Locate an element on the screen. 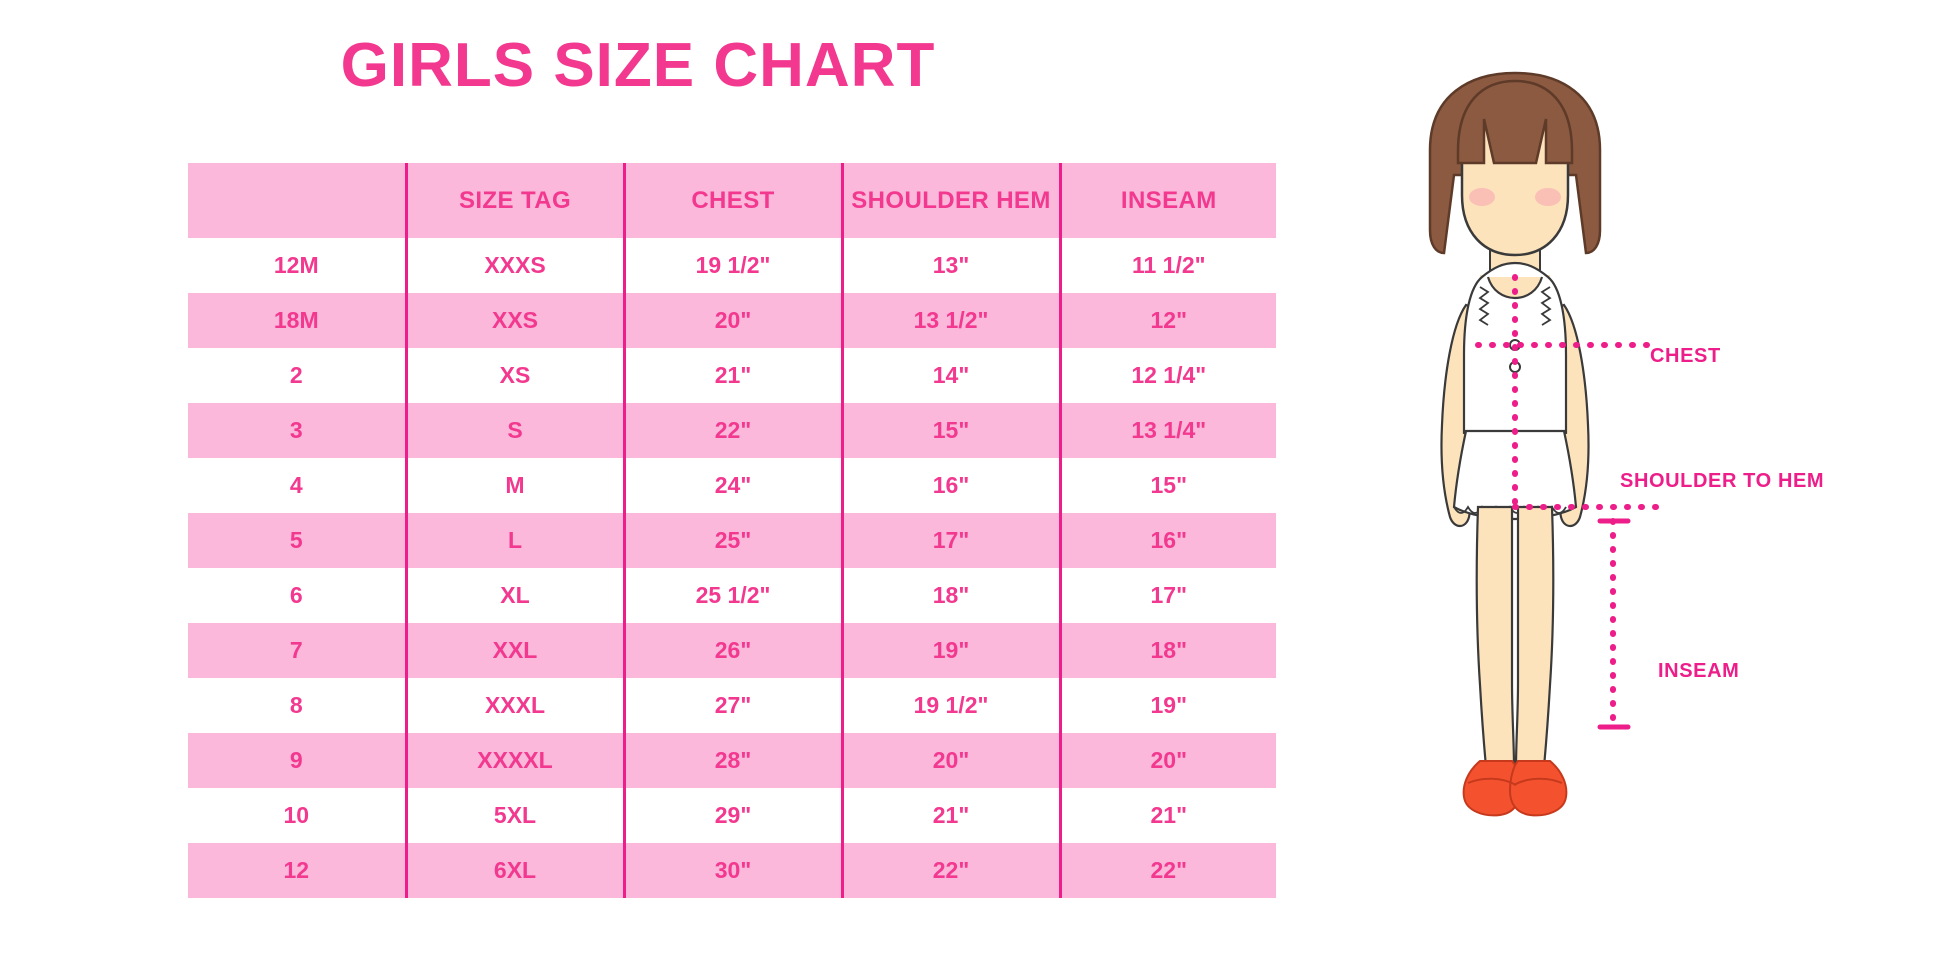 The width and height of the screenshot is (1946, 973). cell-inseam: 20" is located at coordinates (1167, 760).